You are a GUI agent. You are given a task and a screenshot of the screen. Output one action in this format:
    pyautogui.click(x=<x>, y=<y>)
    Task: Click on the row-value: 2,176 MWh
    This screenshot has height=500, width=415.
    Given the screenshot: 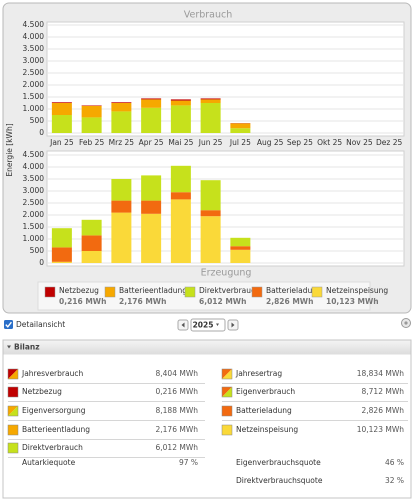 What is the action you would take?
    pyautogui.click(x=177, y=429)
    